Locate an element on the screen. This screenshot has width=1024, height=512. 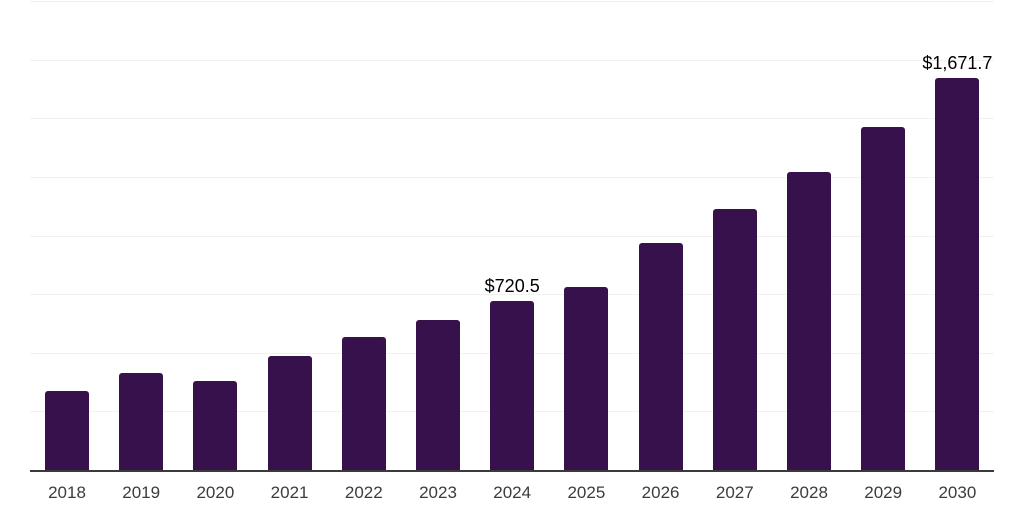
bar-2028 is located at coordinates (809, 321).